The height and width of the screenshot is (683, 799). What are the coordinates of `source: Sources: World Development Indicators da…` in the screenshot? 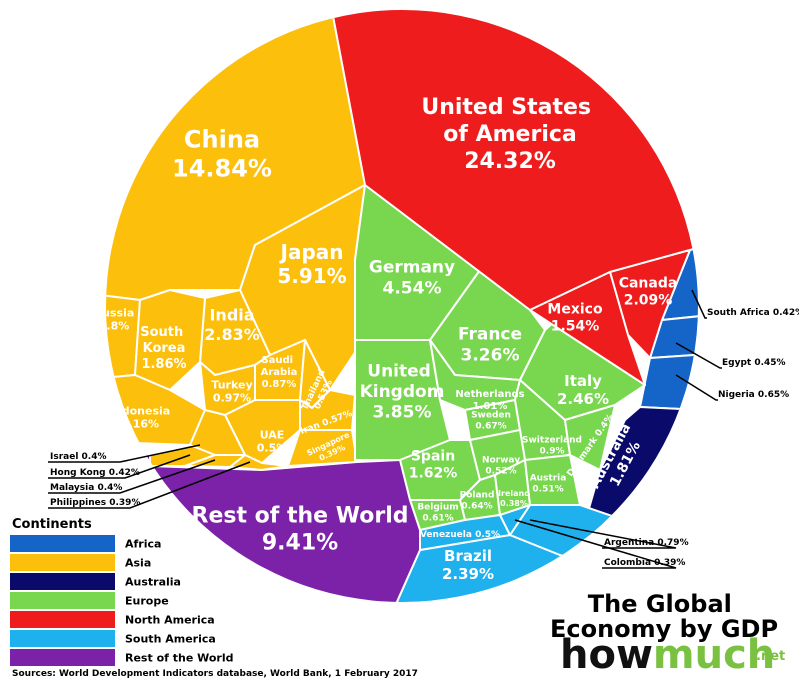 It's located at (215, 674).